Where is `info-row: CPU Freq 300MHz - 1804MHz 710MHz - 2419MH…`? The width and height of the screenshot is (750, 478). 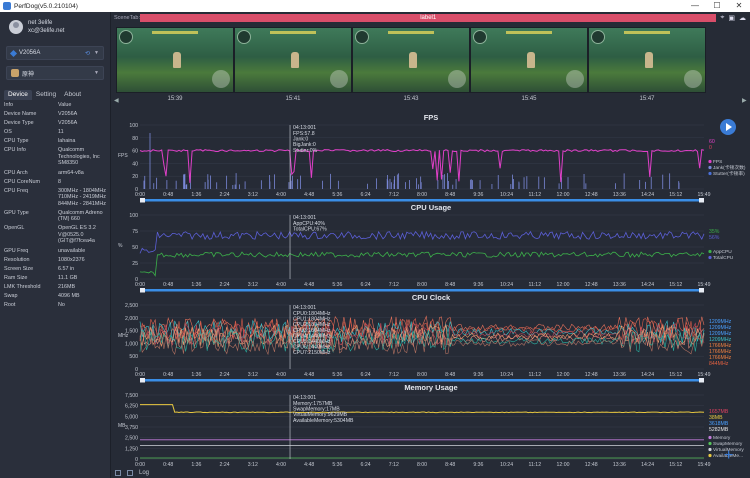 info-row: CPU Freq 300MHz - 1804MHz 710MHz - 2419MH… is located at coordinates (55, 198).